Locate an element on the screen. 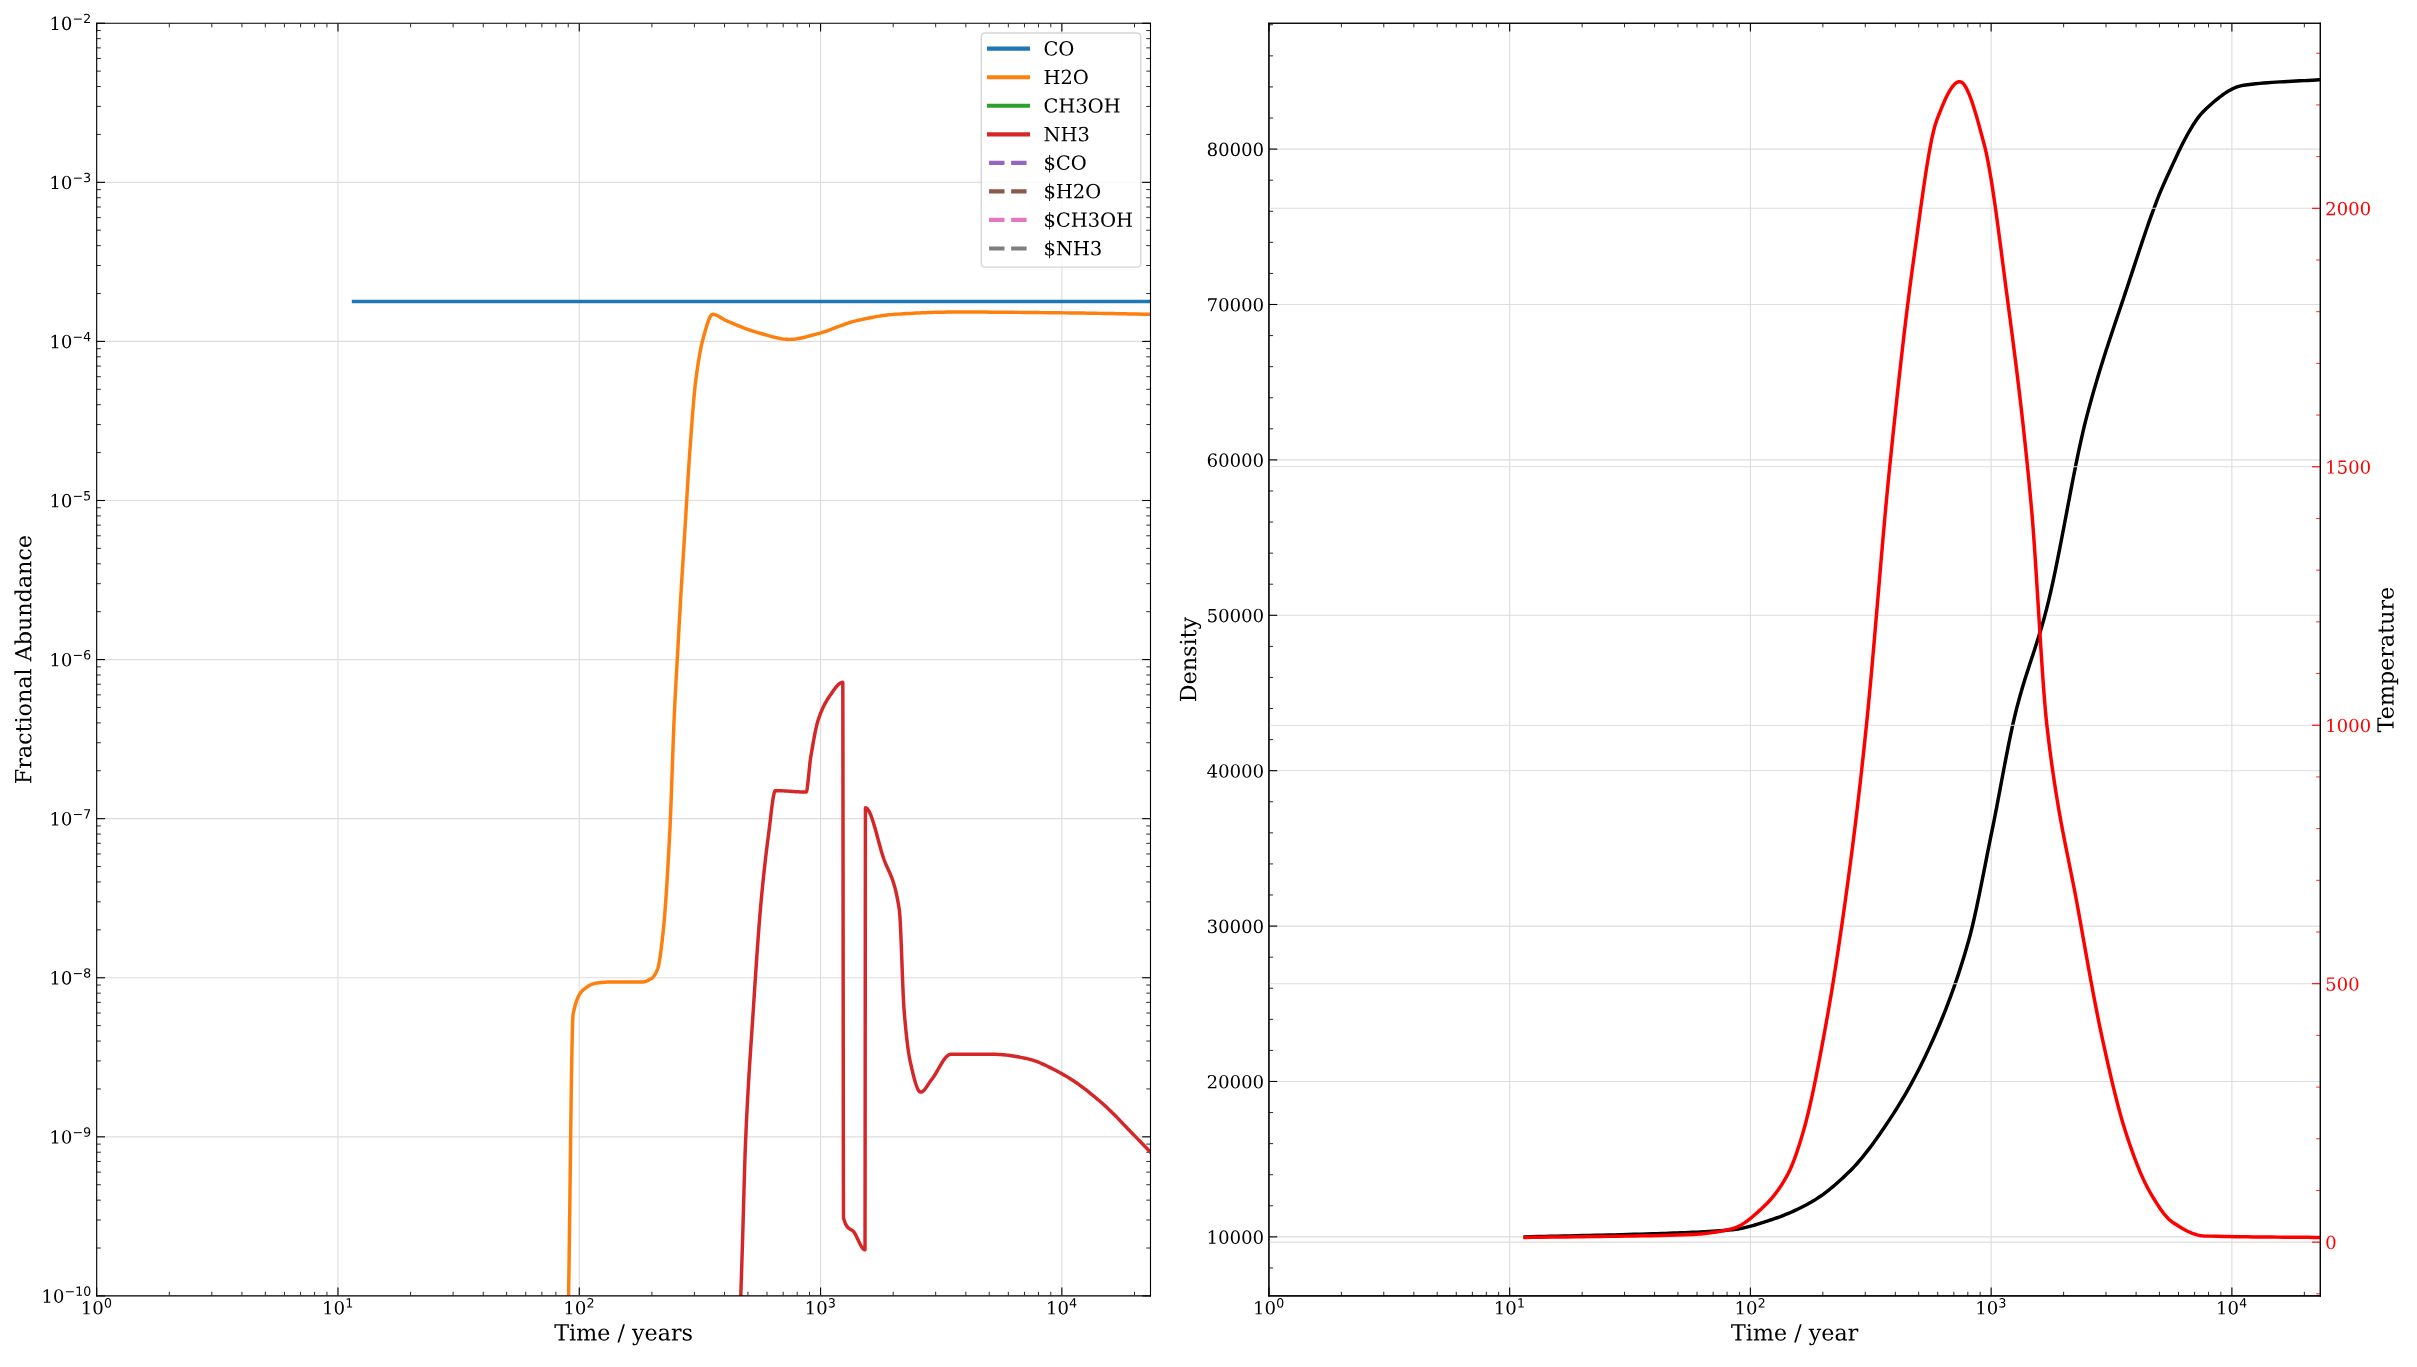  y-axis-title: Fractional Abundance is located at coordinates (23, 659).